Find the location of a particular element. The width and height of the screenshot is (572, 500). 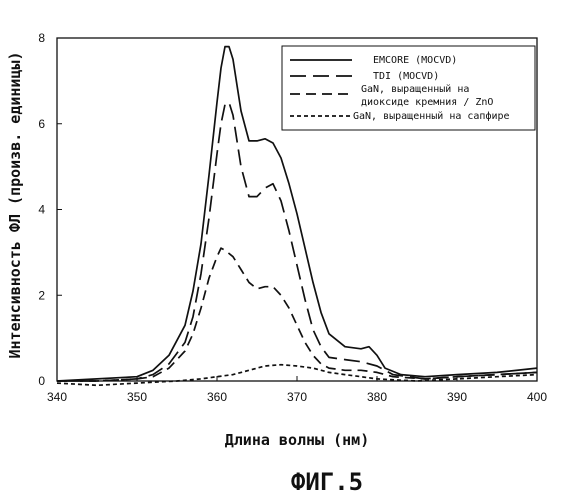

y-tick-label: 2 is located at coordinates (41, 295).